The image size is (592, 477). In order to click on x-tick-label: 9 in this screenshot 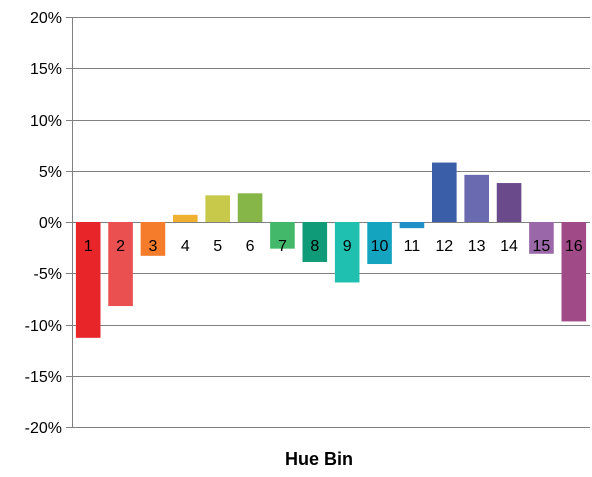, I will do `click(347, 246)`.